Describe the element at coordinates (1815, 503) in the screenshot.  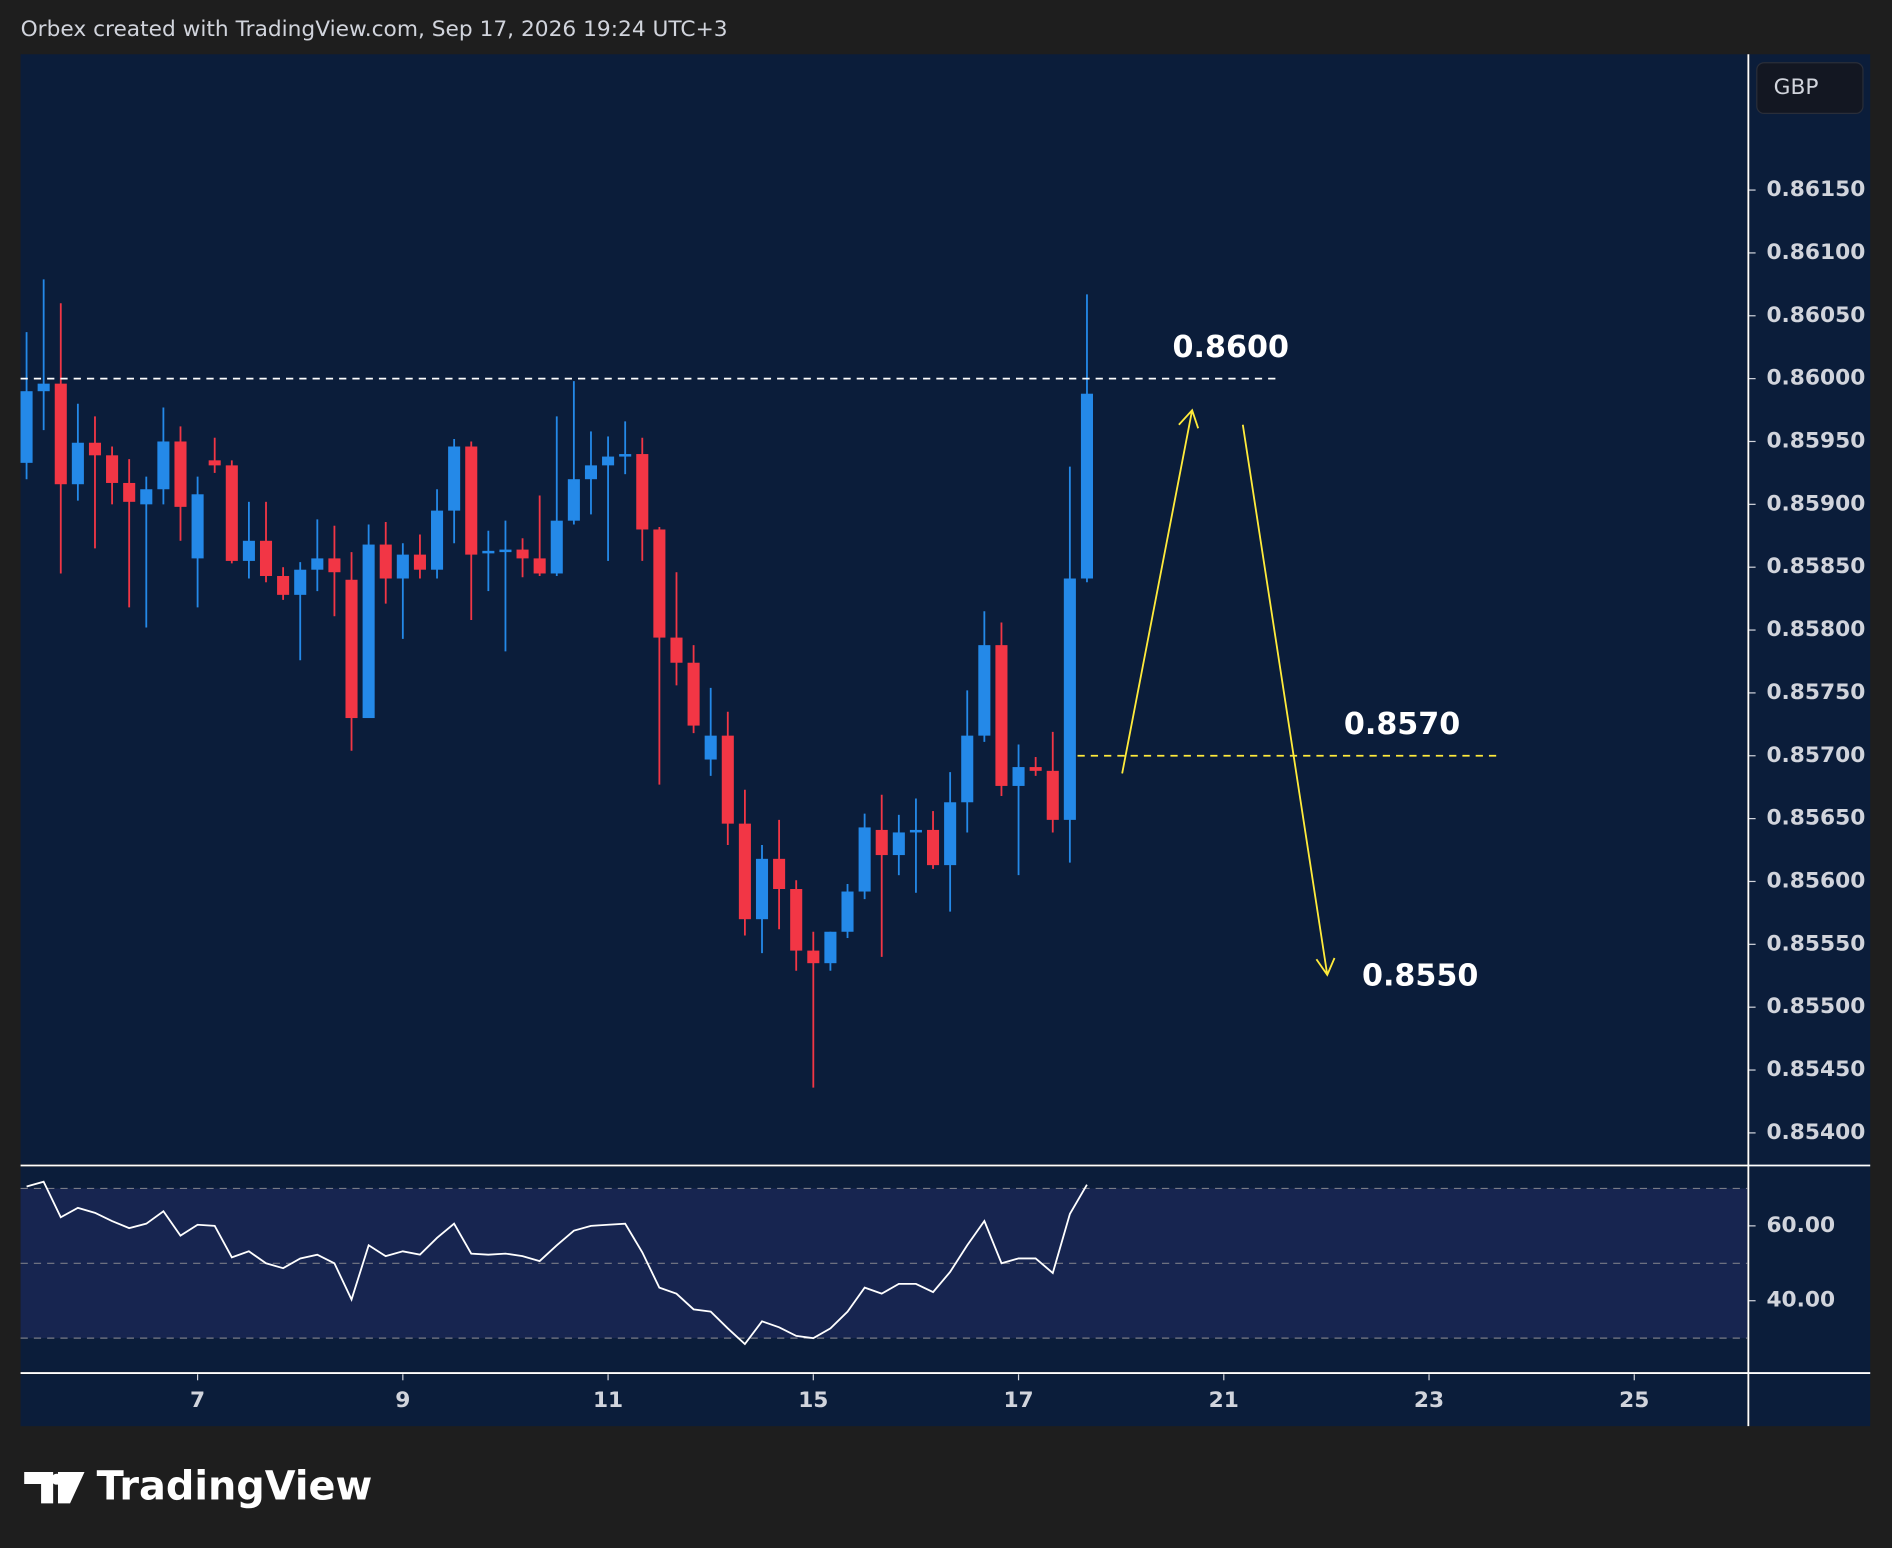
I see `y-tick-label: 0.85900` at that location.